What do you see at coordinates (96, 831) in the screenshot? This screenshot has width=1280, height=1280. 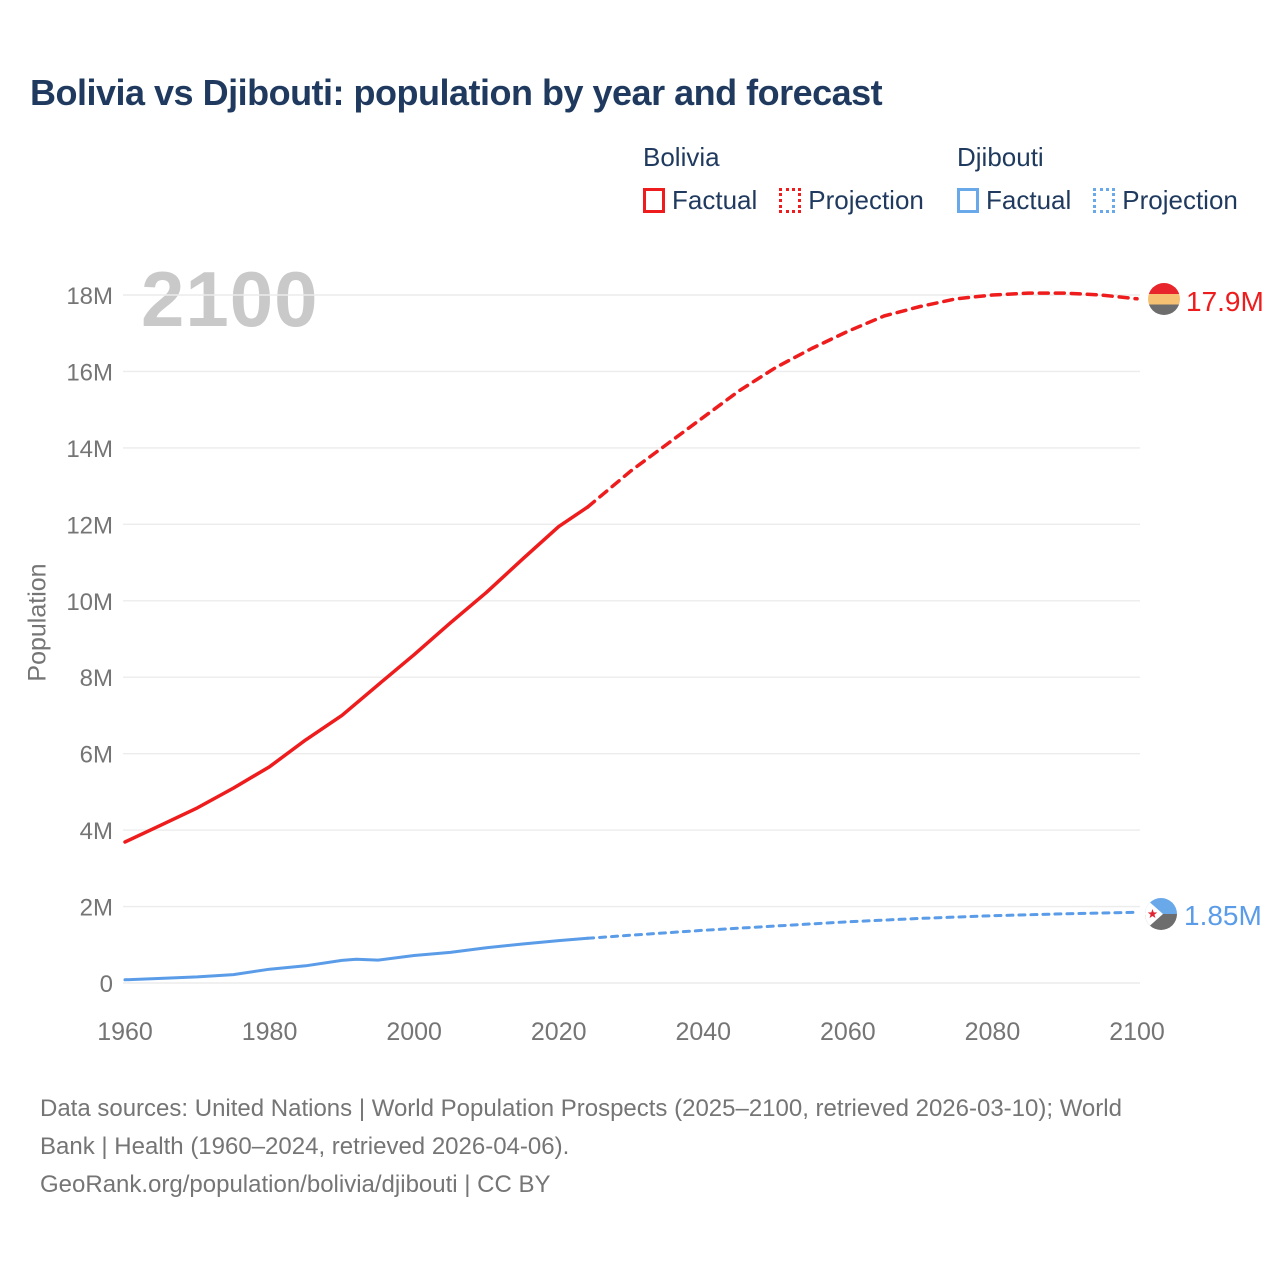 I see `y-tick-label: 4M` at bounding box center [96, 831].